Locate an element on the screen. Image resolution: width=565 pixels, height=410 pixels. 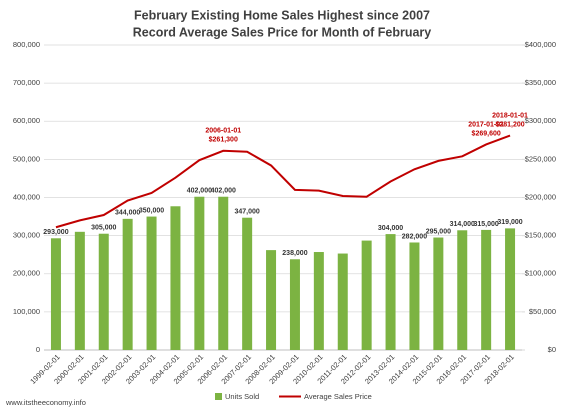
data-label: 304,000 is located at coordinates (390, 228).